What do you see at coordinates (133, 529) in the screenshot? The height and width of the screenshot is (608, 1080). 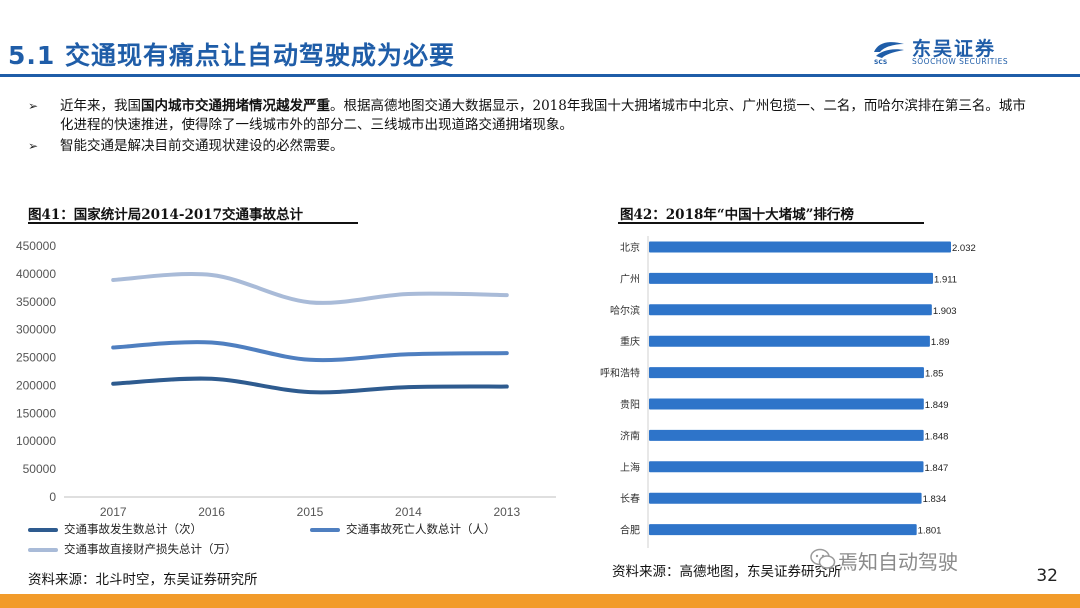 I see `legend-label: 交通事故发生数总计（次）` at bounding box center [133, 529].